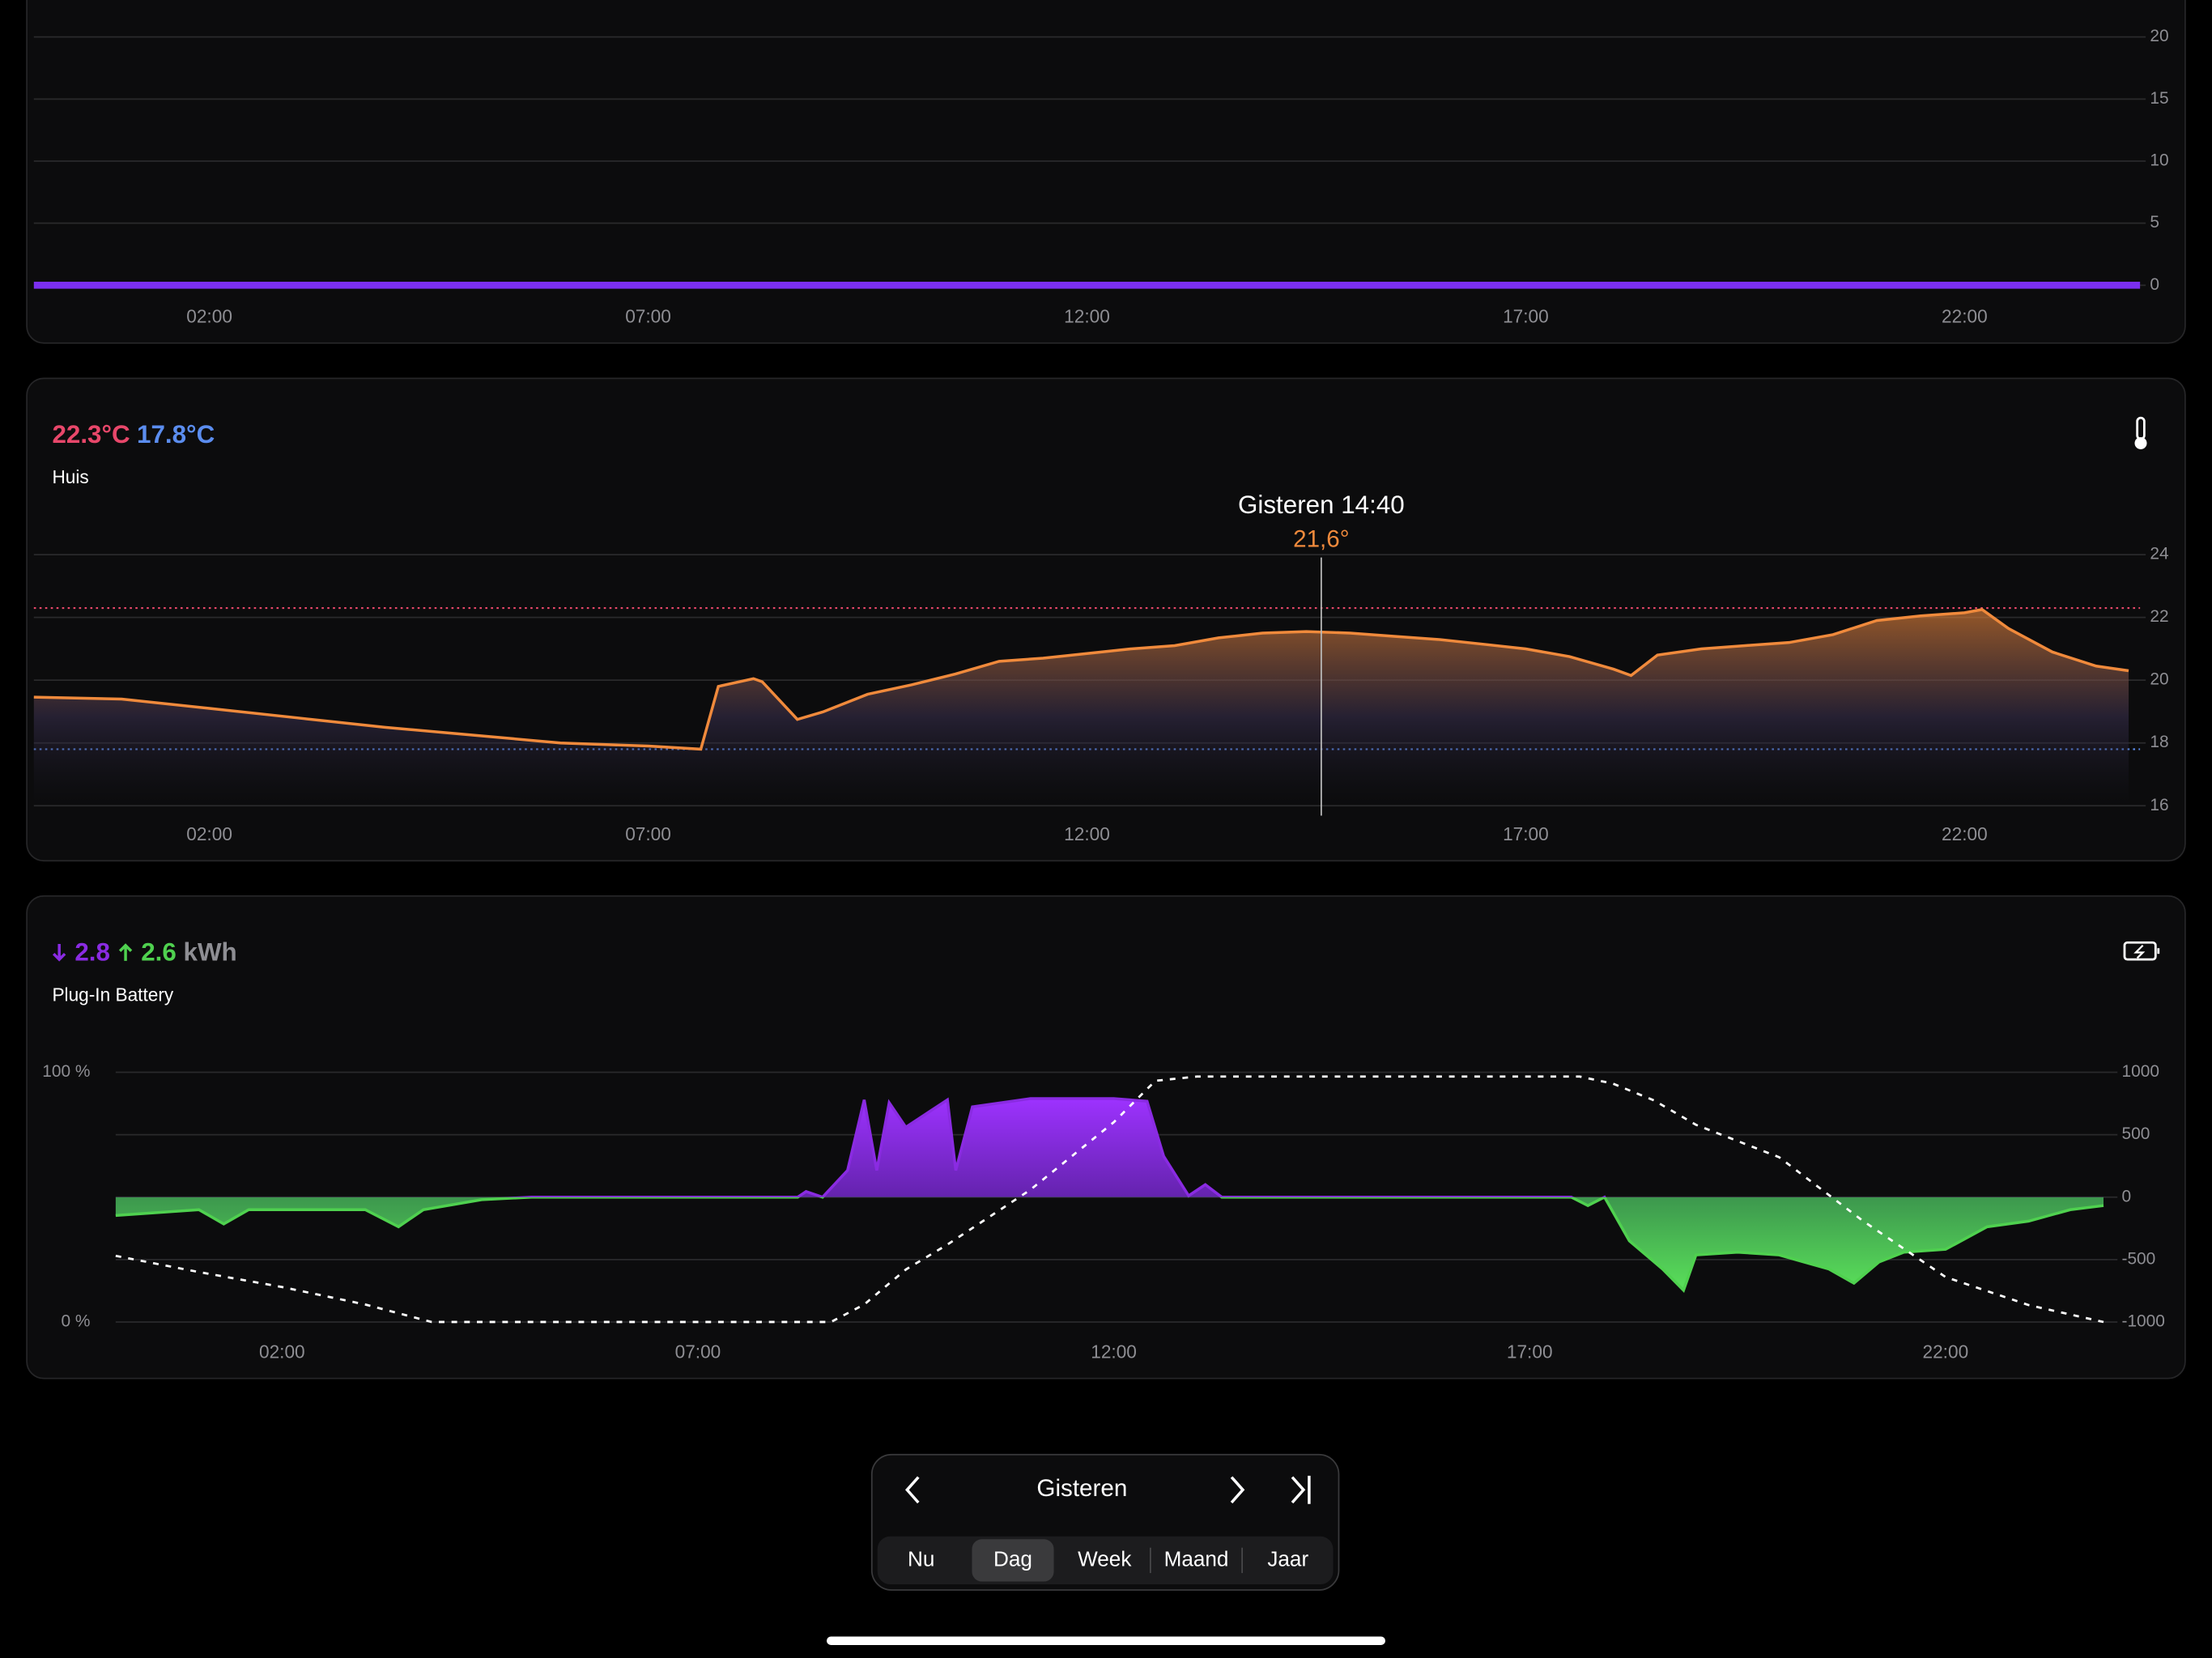 The image size is (2212, 1658). Describe the element at coordinates (76, 1321) in the screenshot. I see `y-tick-label: 0 %` at that location.